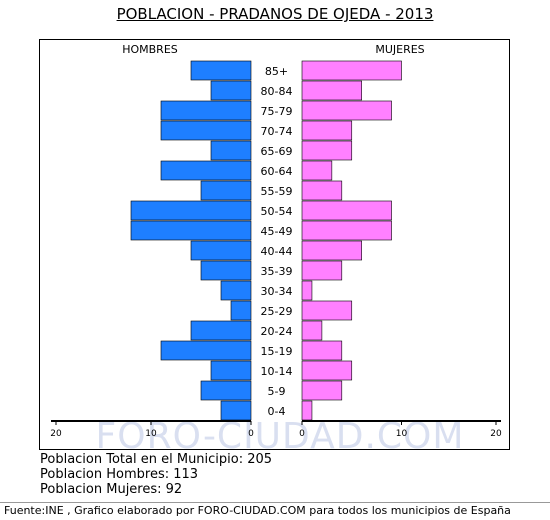  What do you see at coordinates (276, 71) in the screenshot?
I see `age-label-85+: 85+` at bounding box center [276, 71].